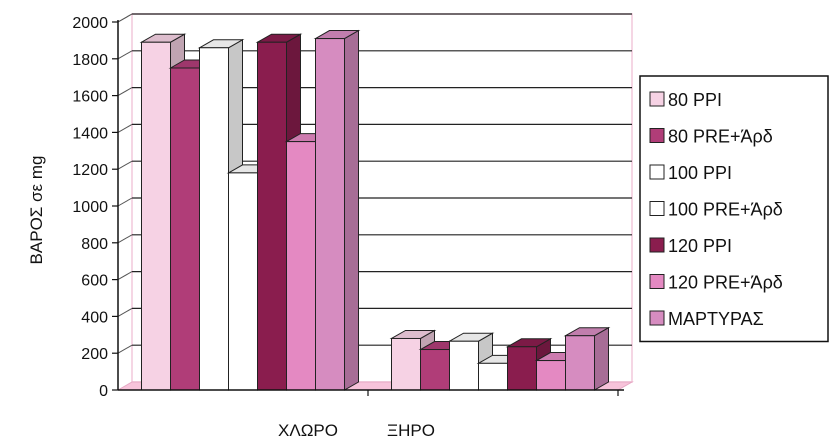 Image resolution: width=836 pixels, height=442 pixels. I want to click on legend-item: 120 PRE+Άρδ, so click(716, 283).